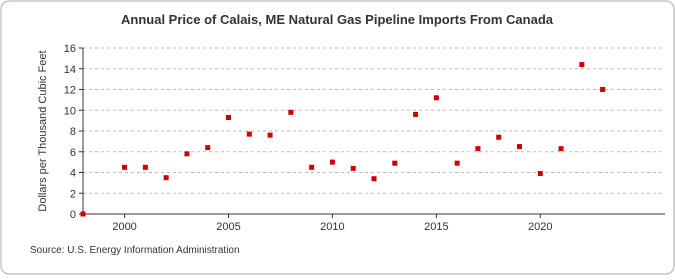  Describe the element at coordinates (73, 174) in the screenshot. I see `y-tick-label: 4` at that location.